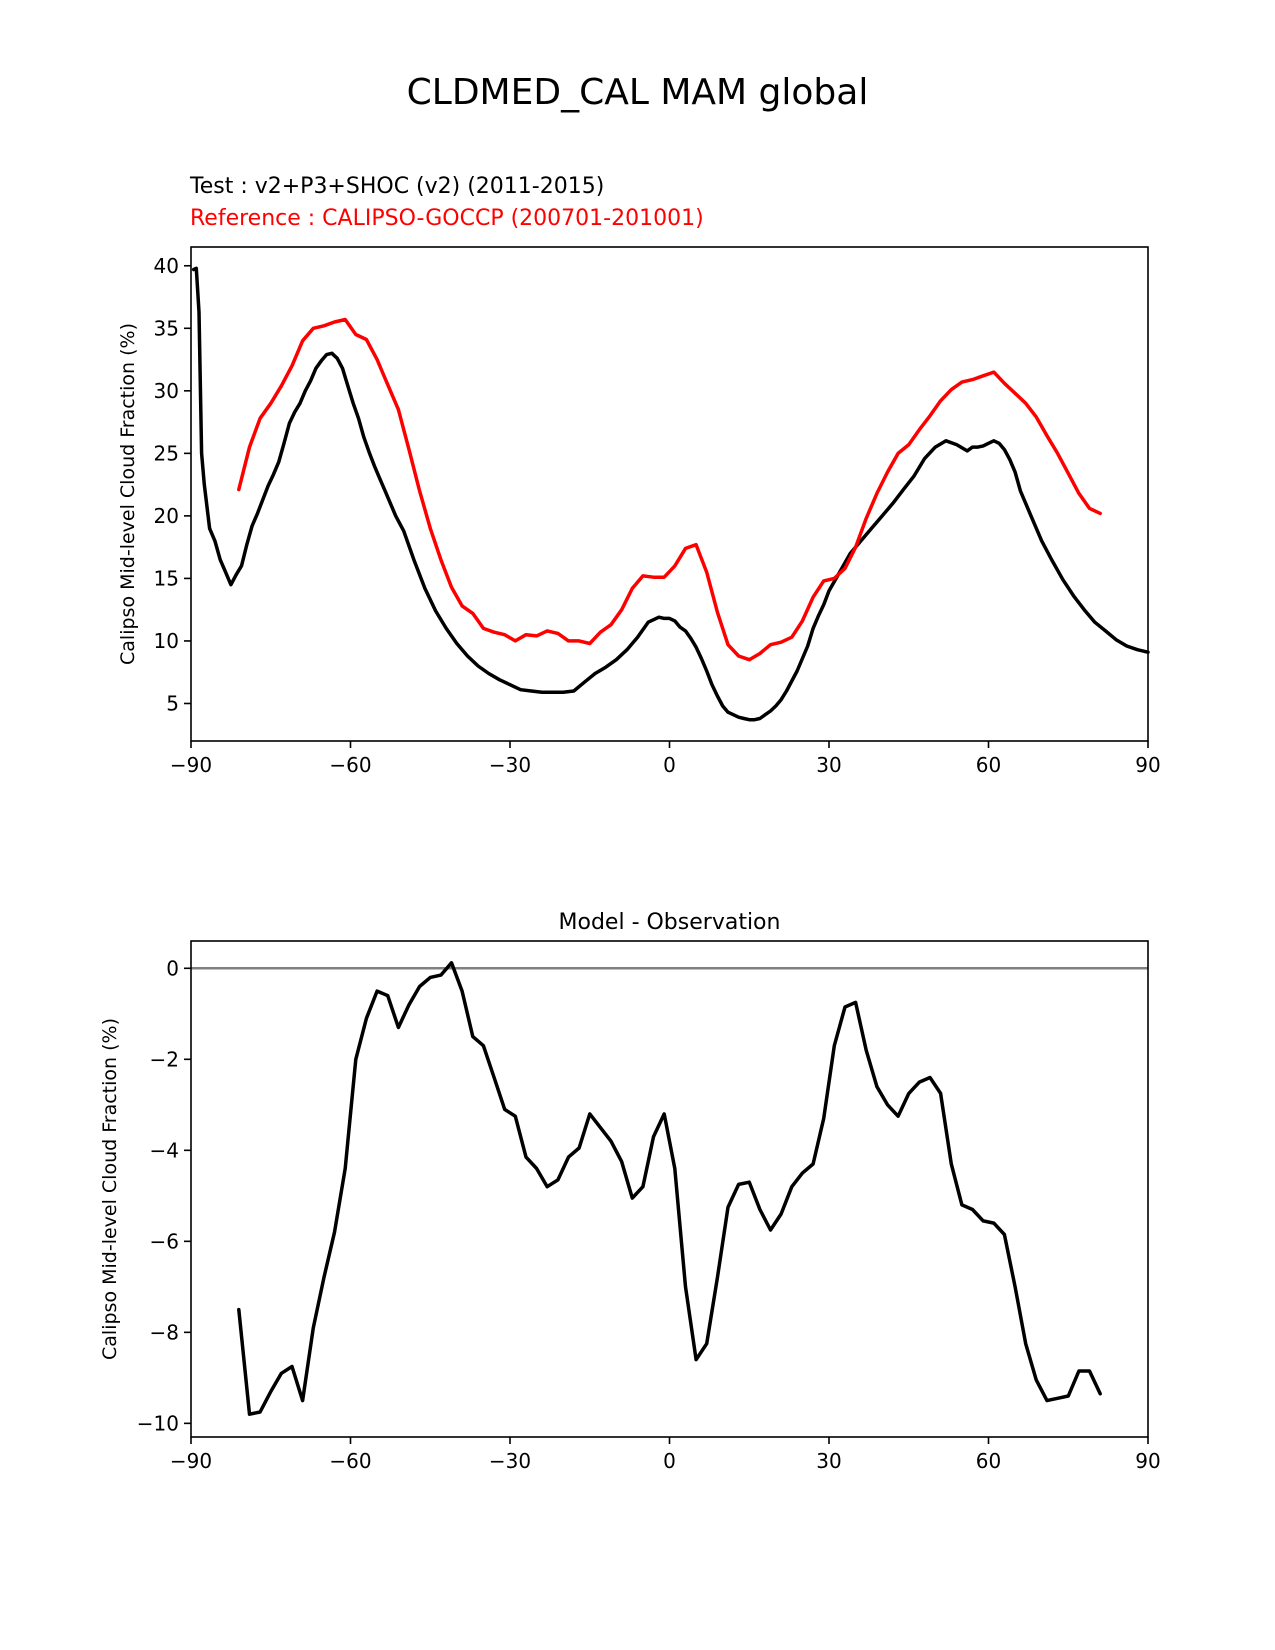  What do you see at coordinates (164, 1150) in the screenshot?
I see `y-tick-label: −4` at bounding box center [164, 1150].